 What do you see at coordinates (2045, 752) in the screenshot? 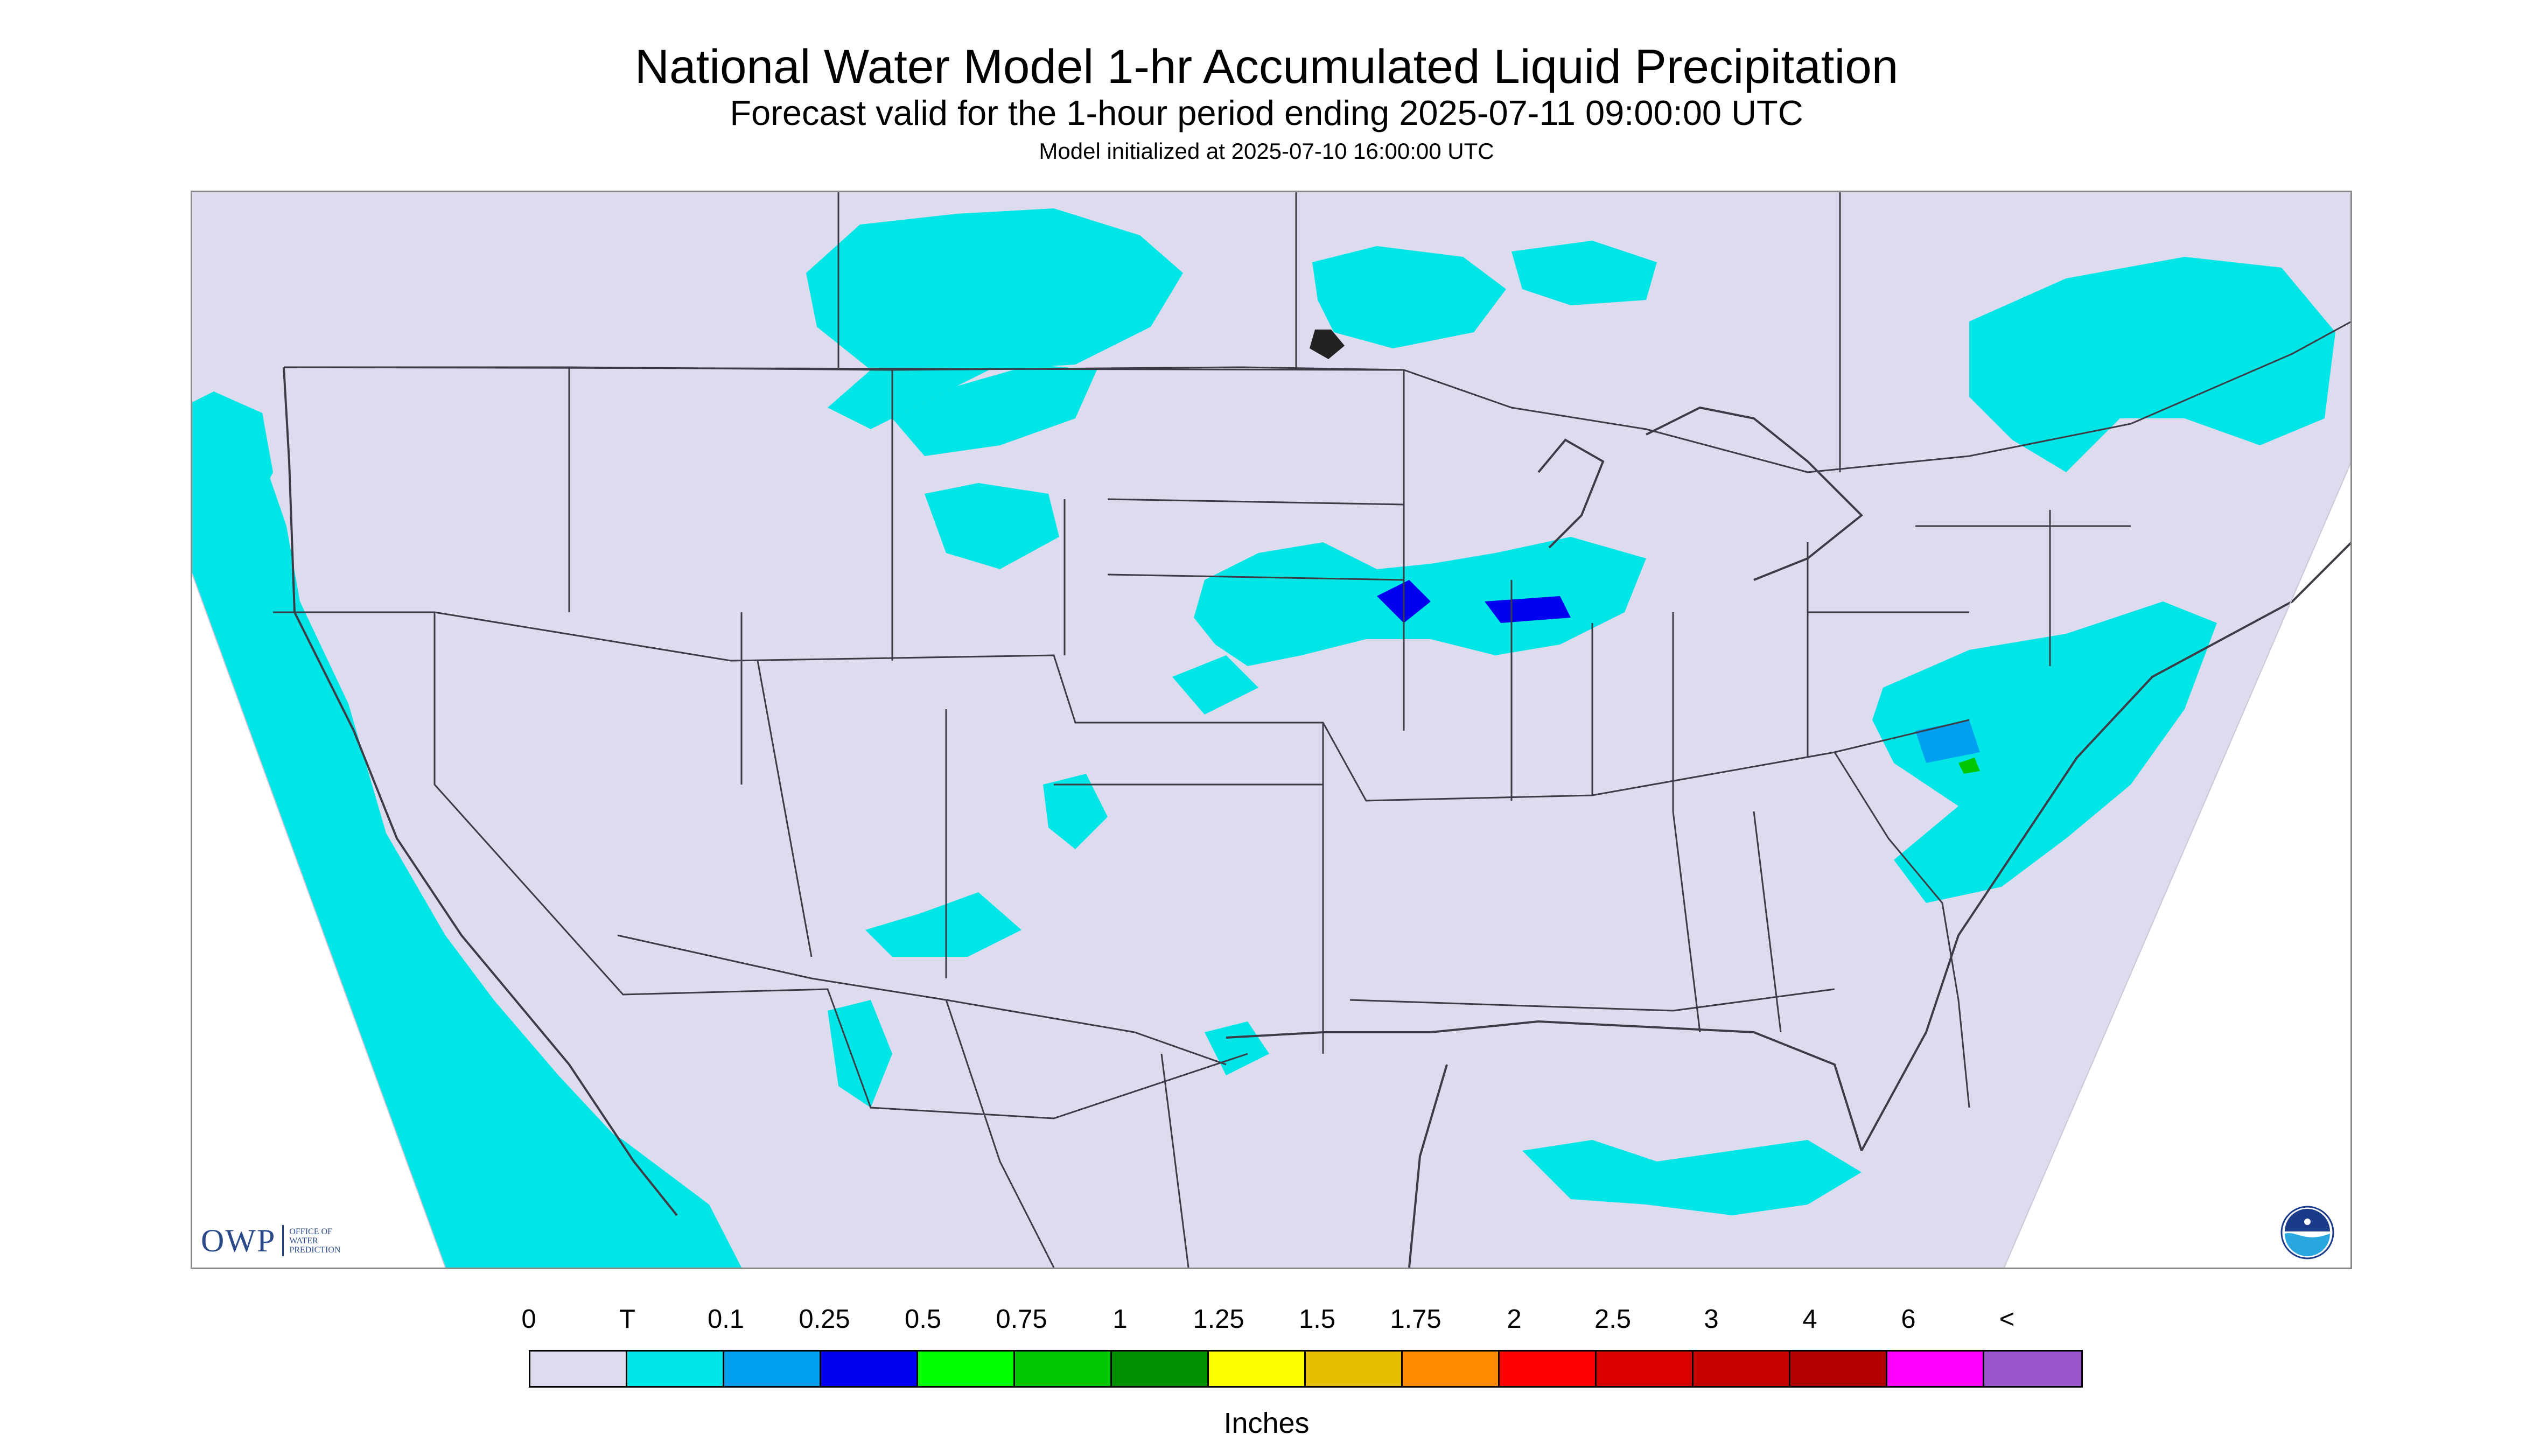
I see `atlantic-trace` at bounding box center [2045, 752].